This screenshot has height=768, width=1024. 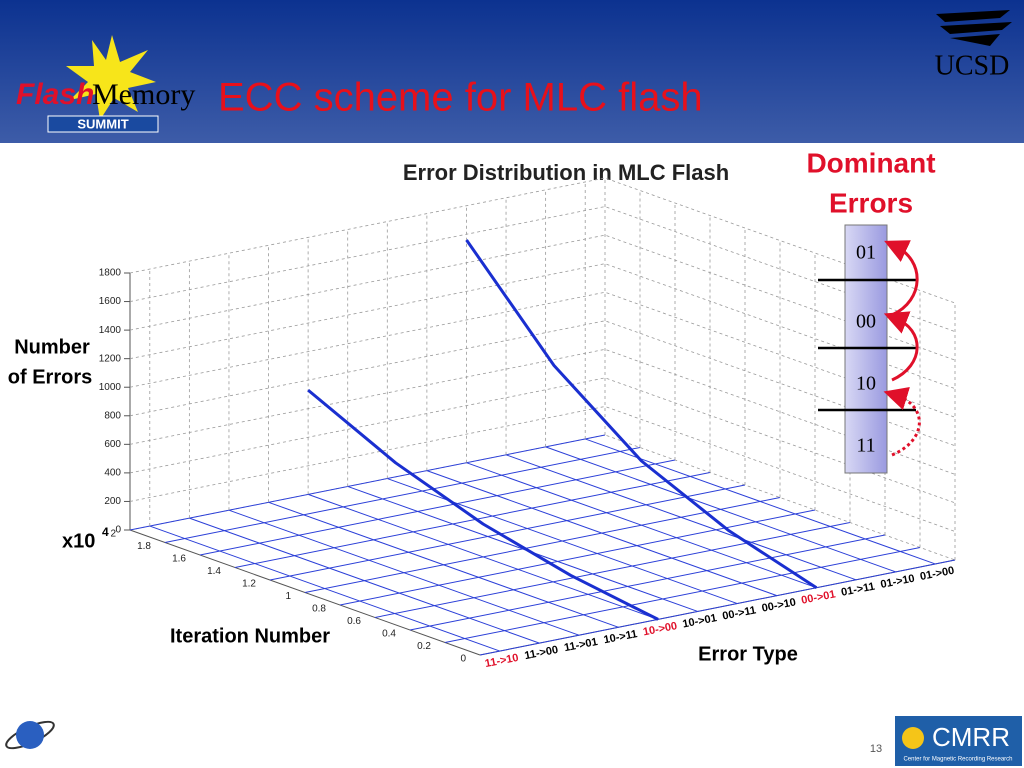 I want to click on cell-state: 01, so click(x=866, y=253).